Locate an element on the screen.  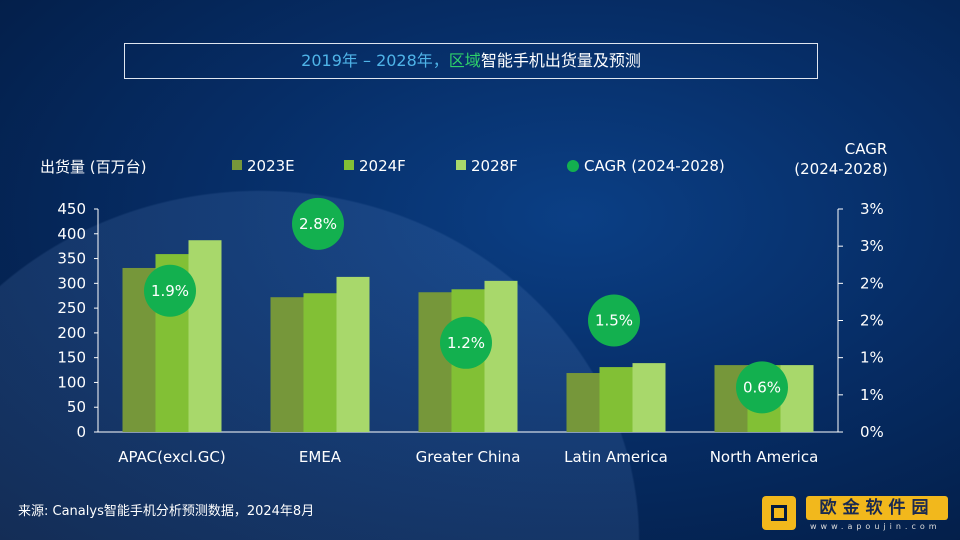
cagr-data-label: 0.6% is located at coordinates (762, 387).